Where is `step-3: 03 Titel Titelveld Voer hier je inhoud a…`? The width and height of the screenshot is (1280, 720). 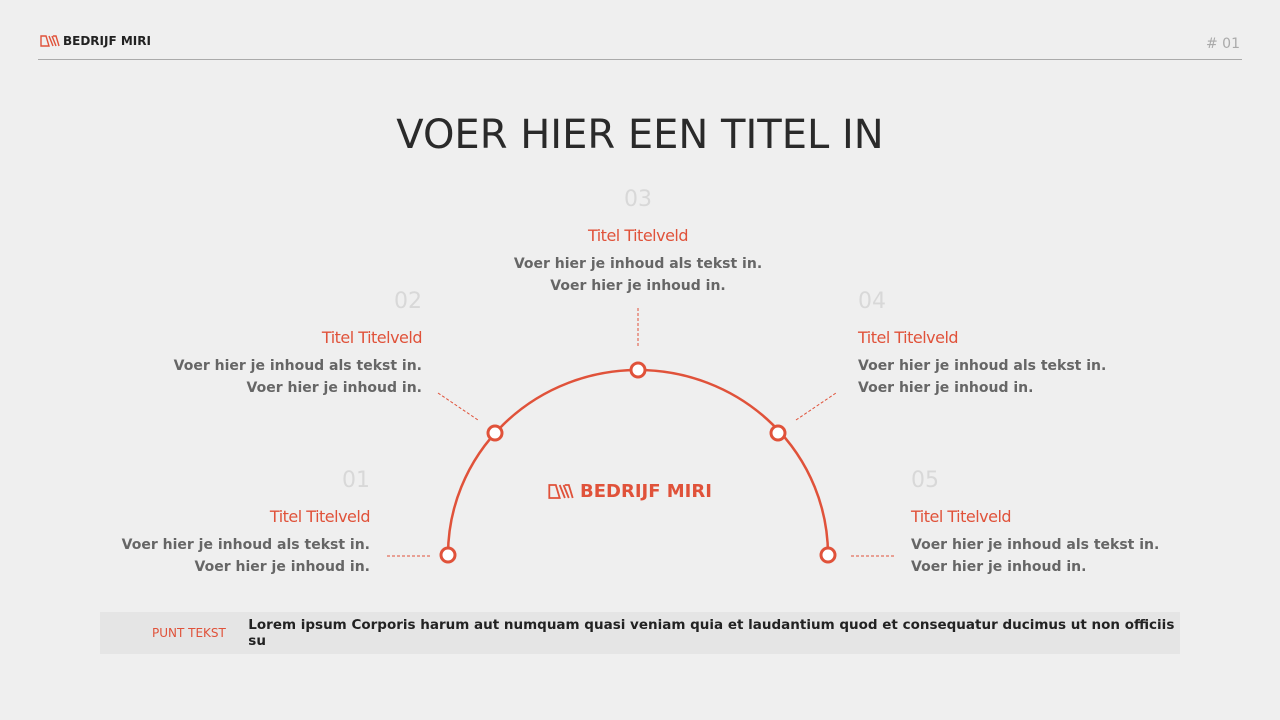
step-3: 03 Titel Titelveld Voer hier je inhoud a… is located at coordinates (638, 242).